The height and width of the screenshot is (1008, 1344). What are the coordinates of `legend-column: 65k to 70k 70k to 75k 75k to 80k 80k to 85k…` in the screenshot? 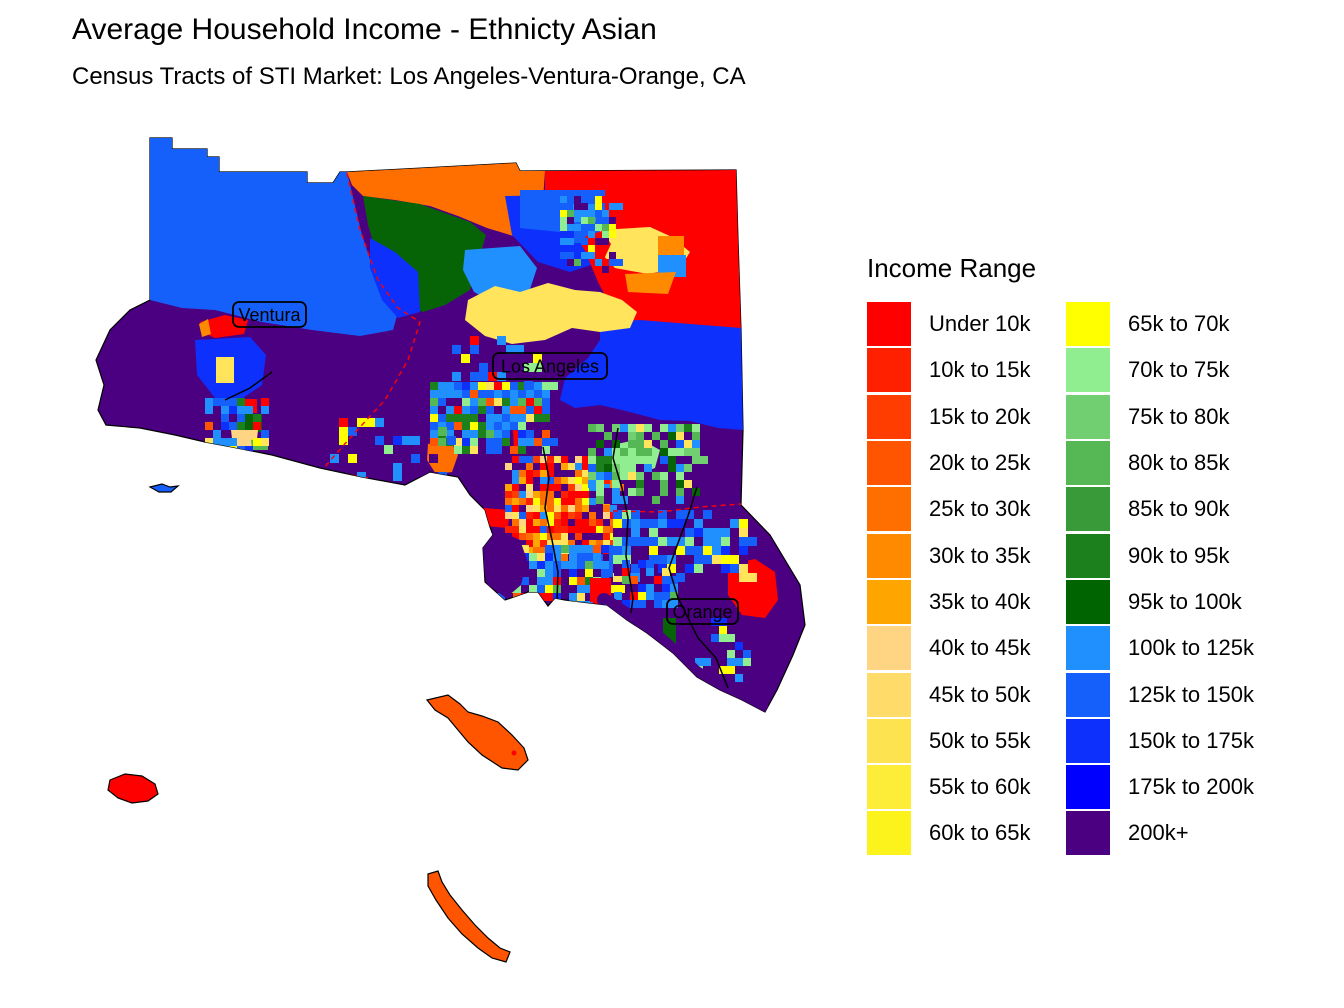 It's located at (1165, 579).